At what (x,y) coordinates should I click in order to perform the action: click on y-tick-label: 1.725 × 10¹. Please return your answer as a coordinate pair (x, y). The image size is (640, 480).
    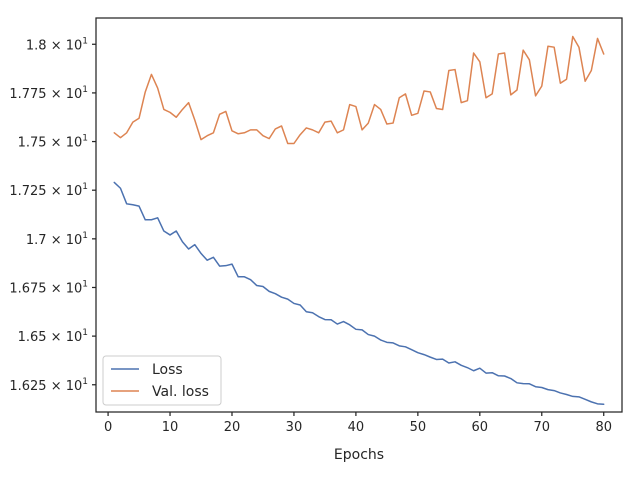
    Looking at the image, I should click on (48, 190).